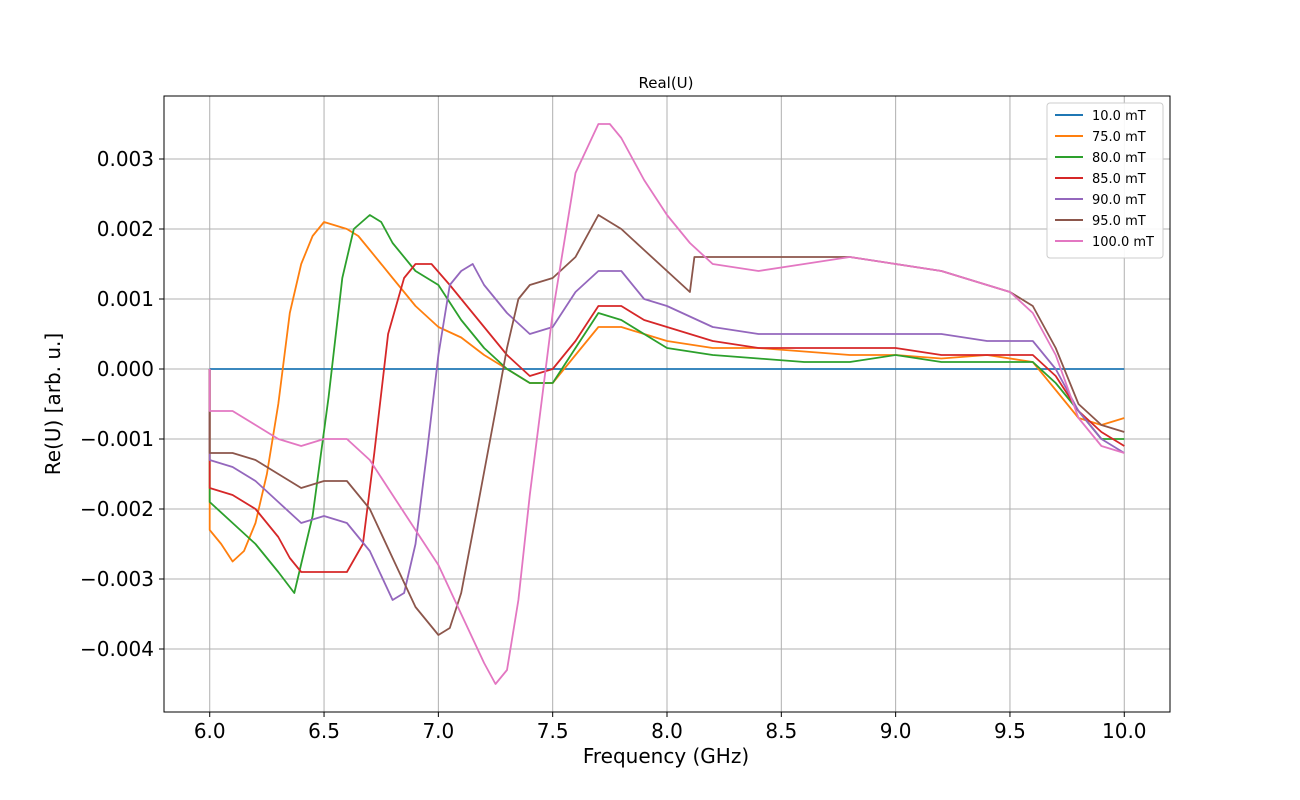 The image size is (1300, 800). Describe the element at coordinates (553, 731) in the screenshot. I see `x-tick-label: 7.5` at that location.